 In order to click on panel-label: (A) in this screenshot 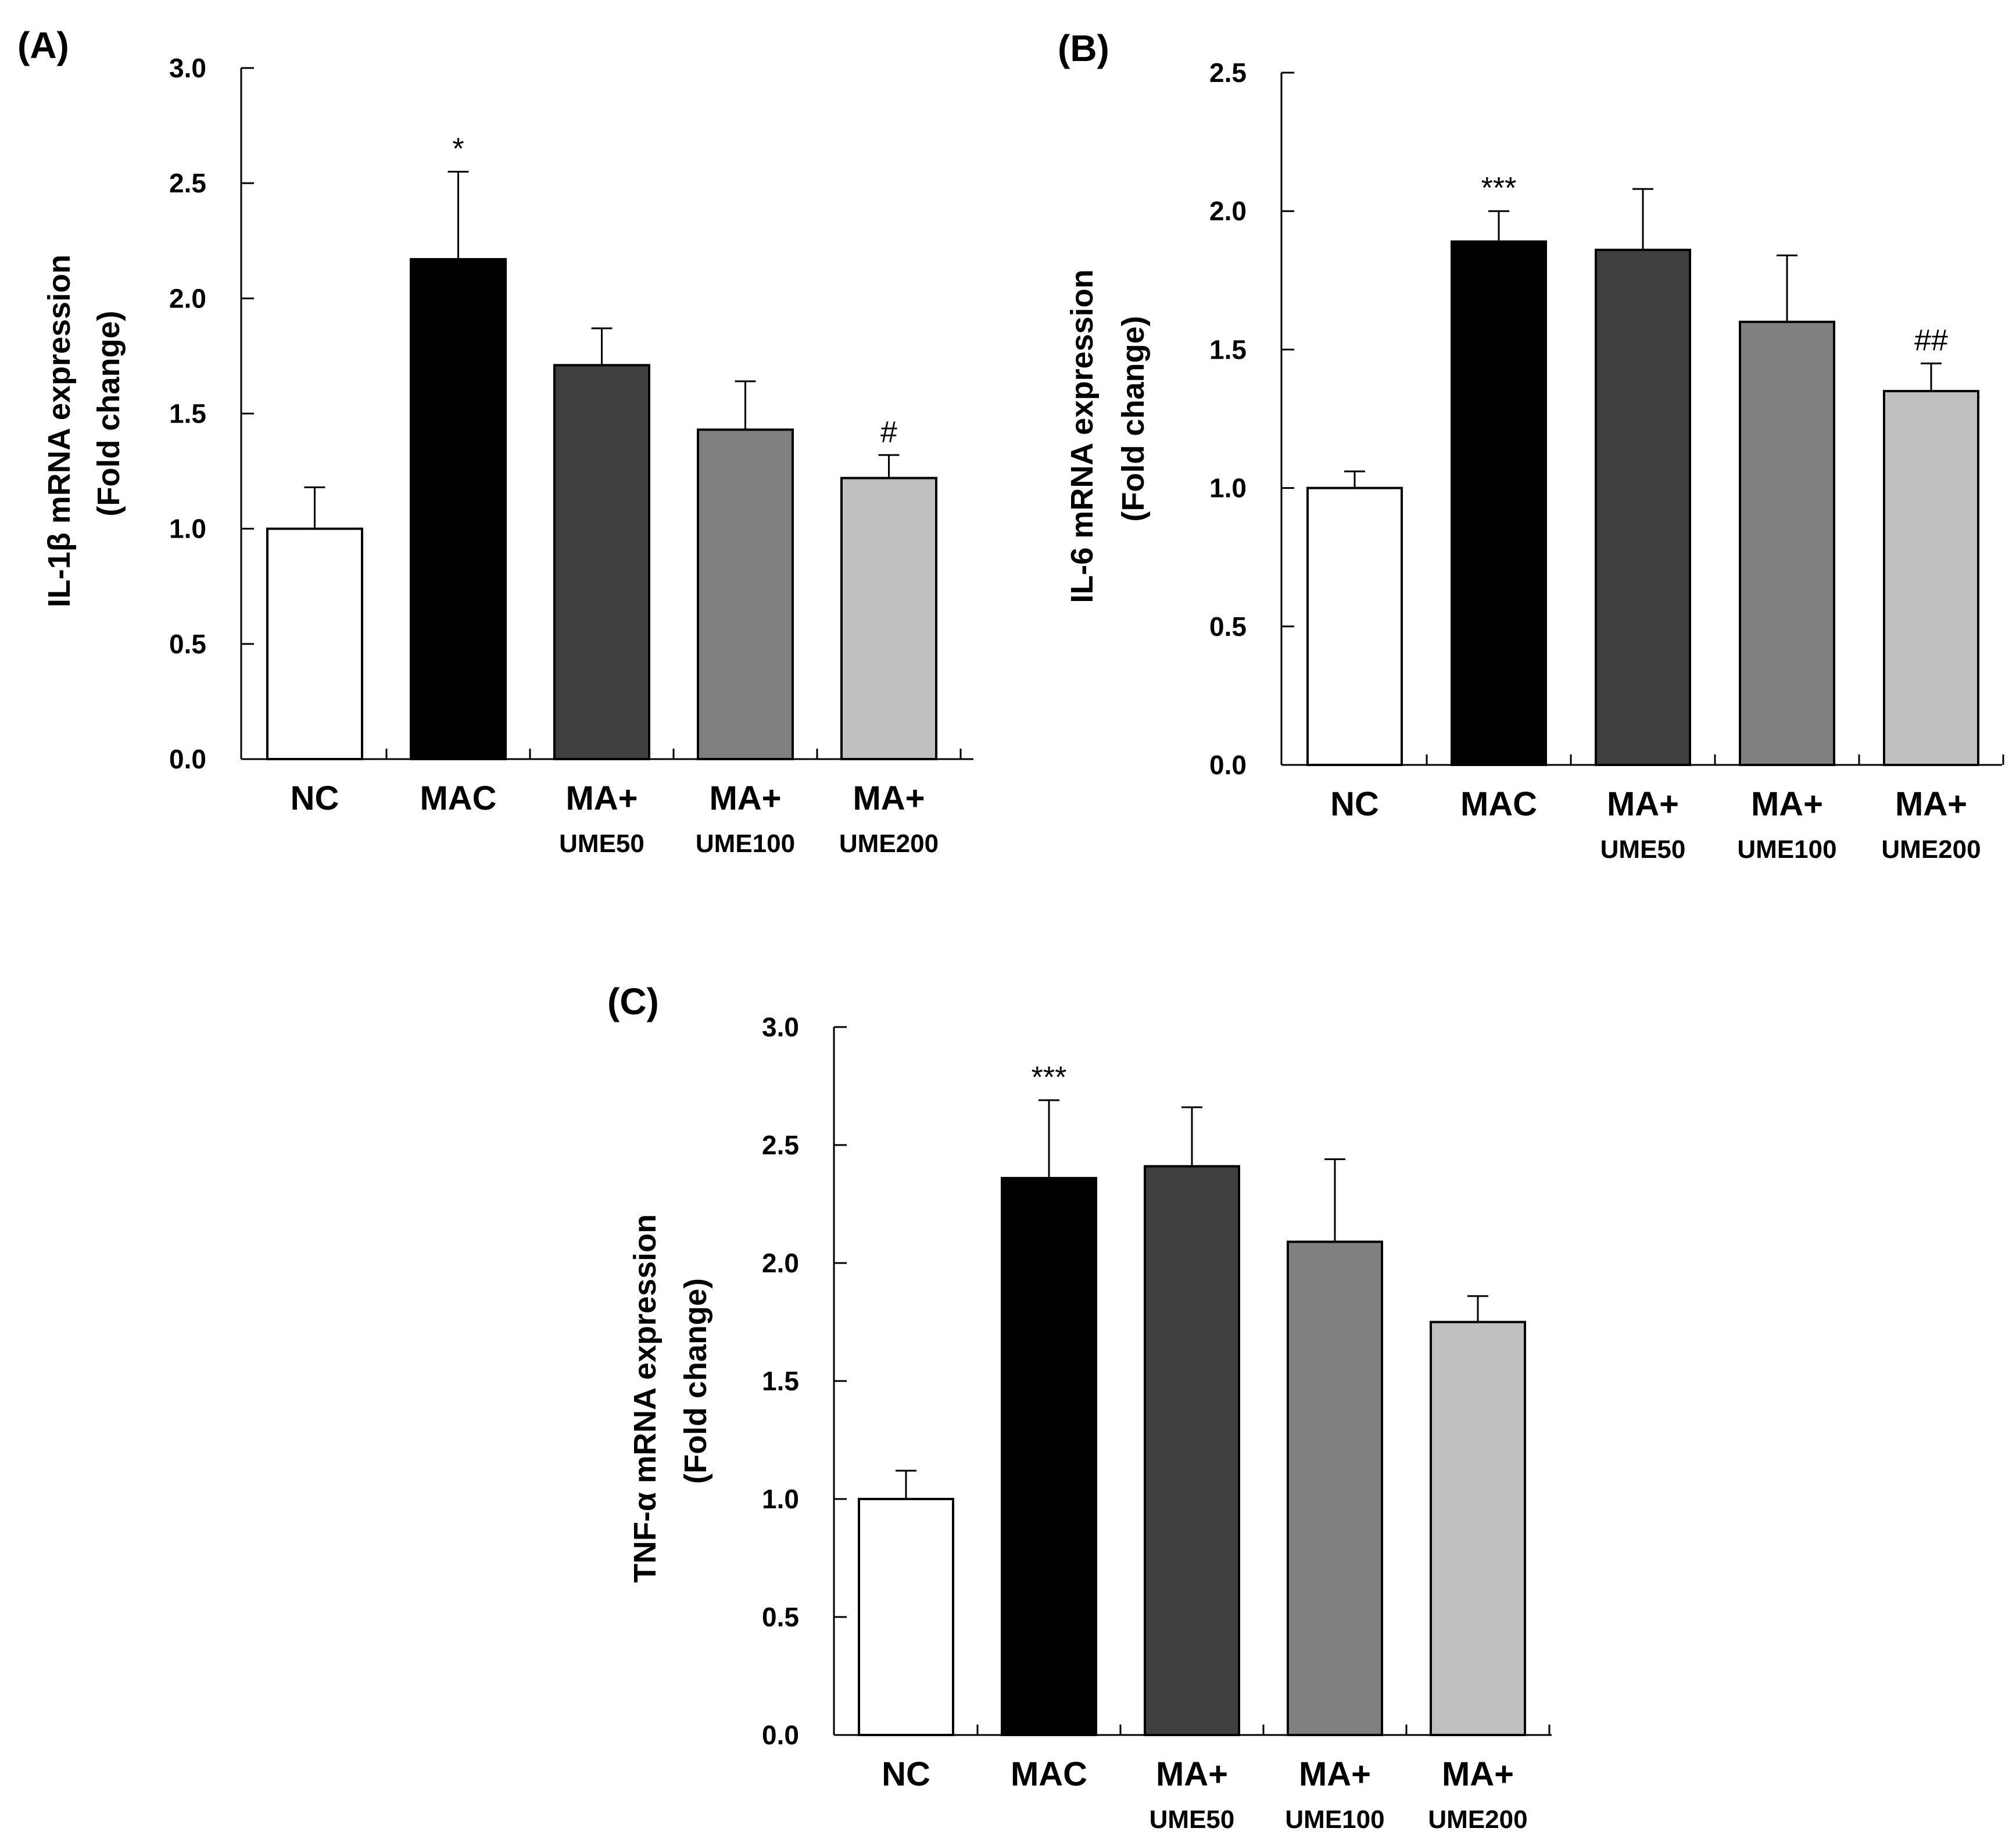, I will do `click(43, 45)`.